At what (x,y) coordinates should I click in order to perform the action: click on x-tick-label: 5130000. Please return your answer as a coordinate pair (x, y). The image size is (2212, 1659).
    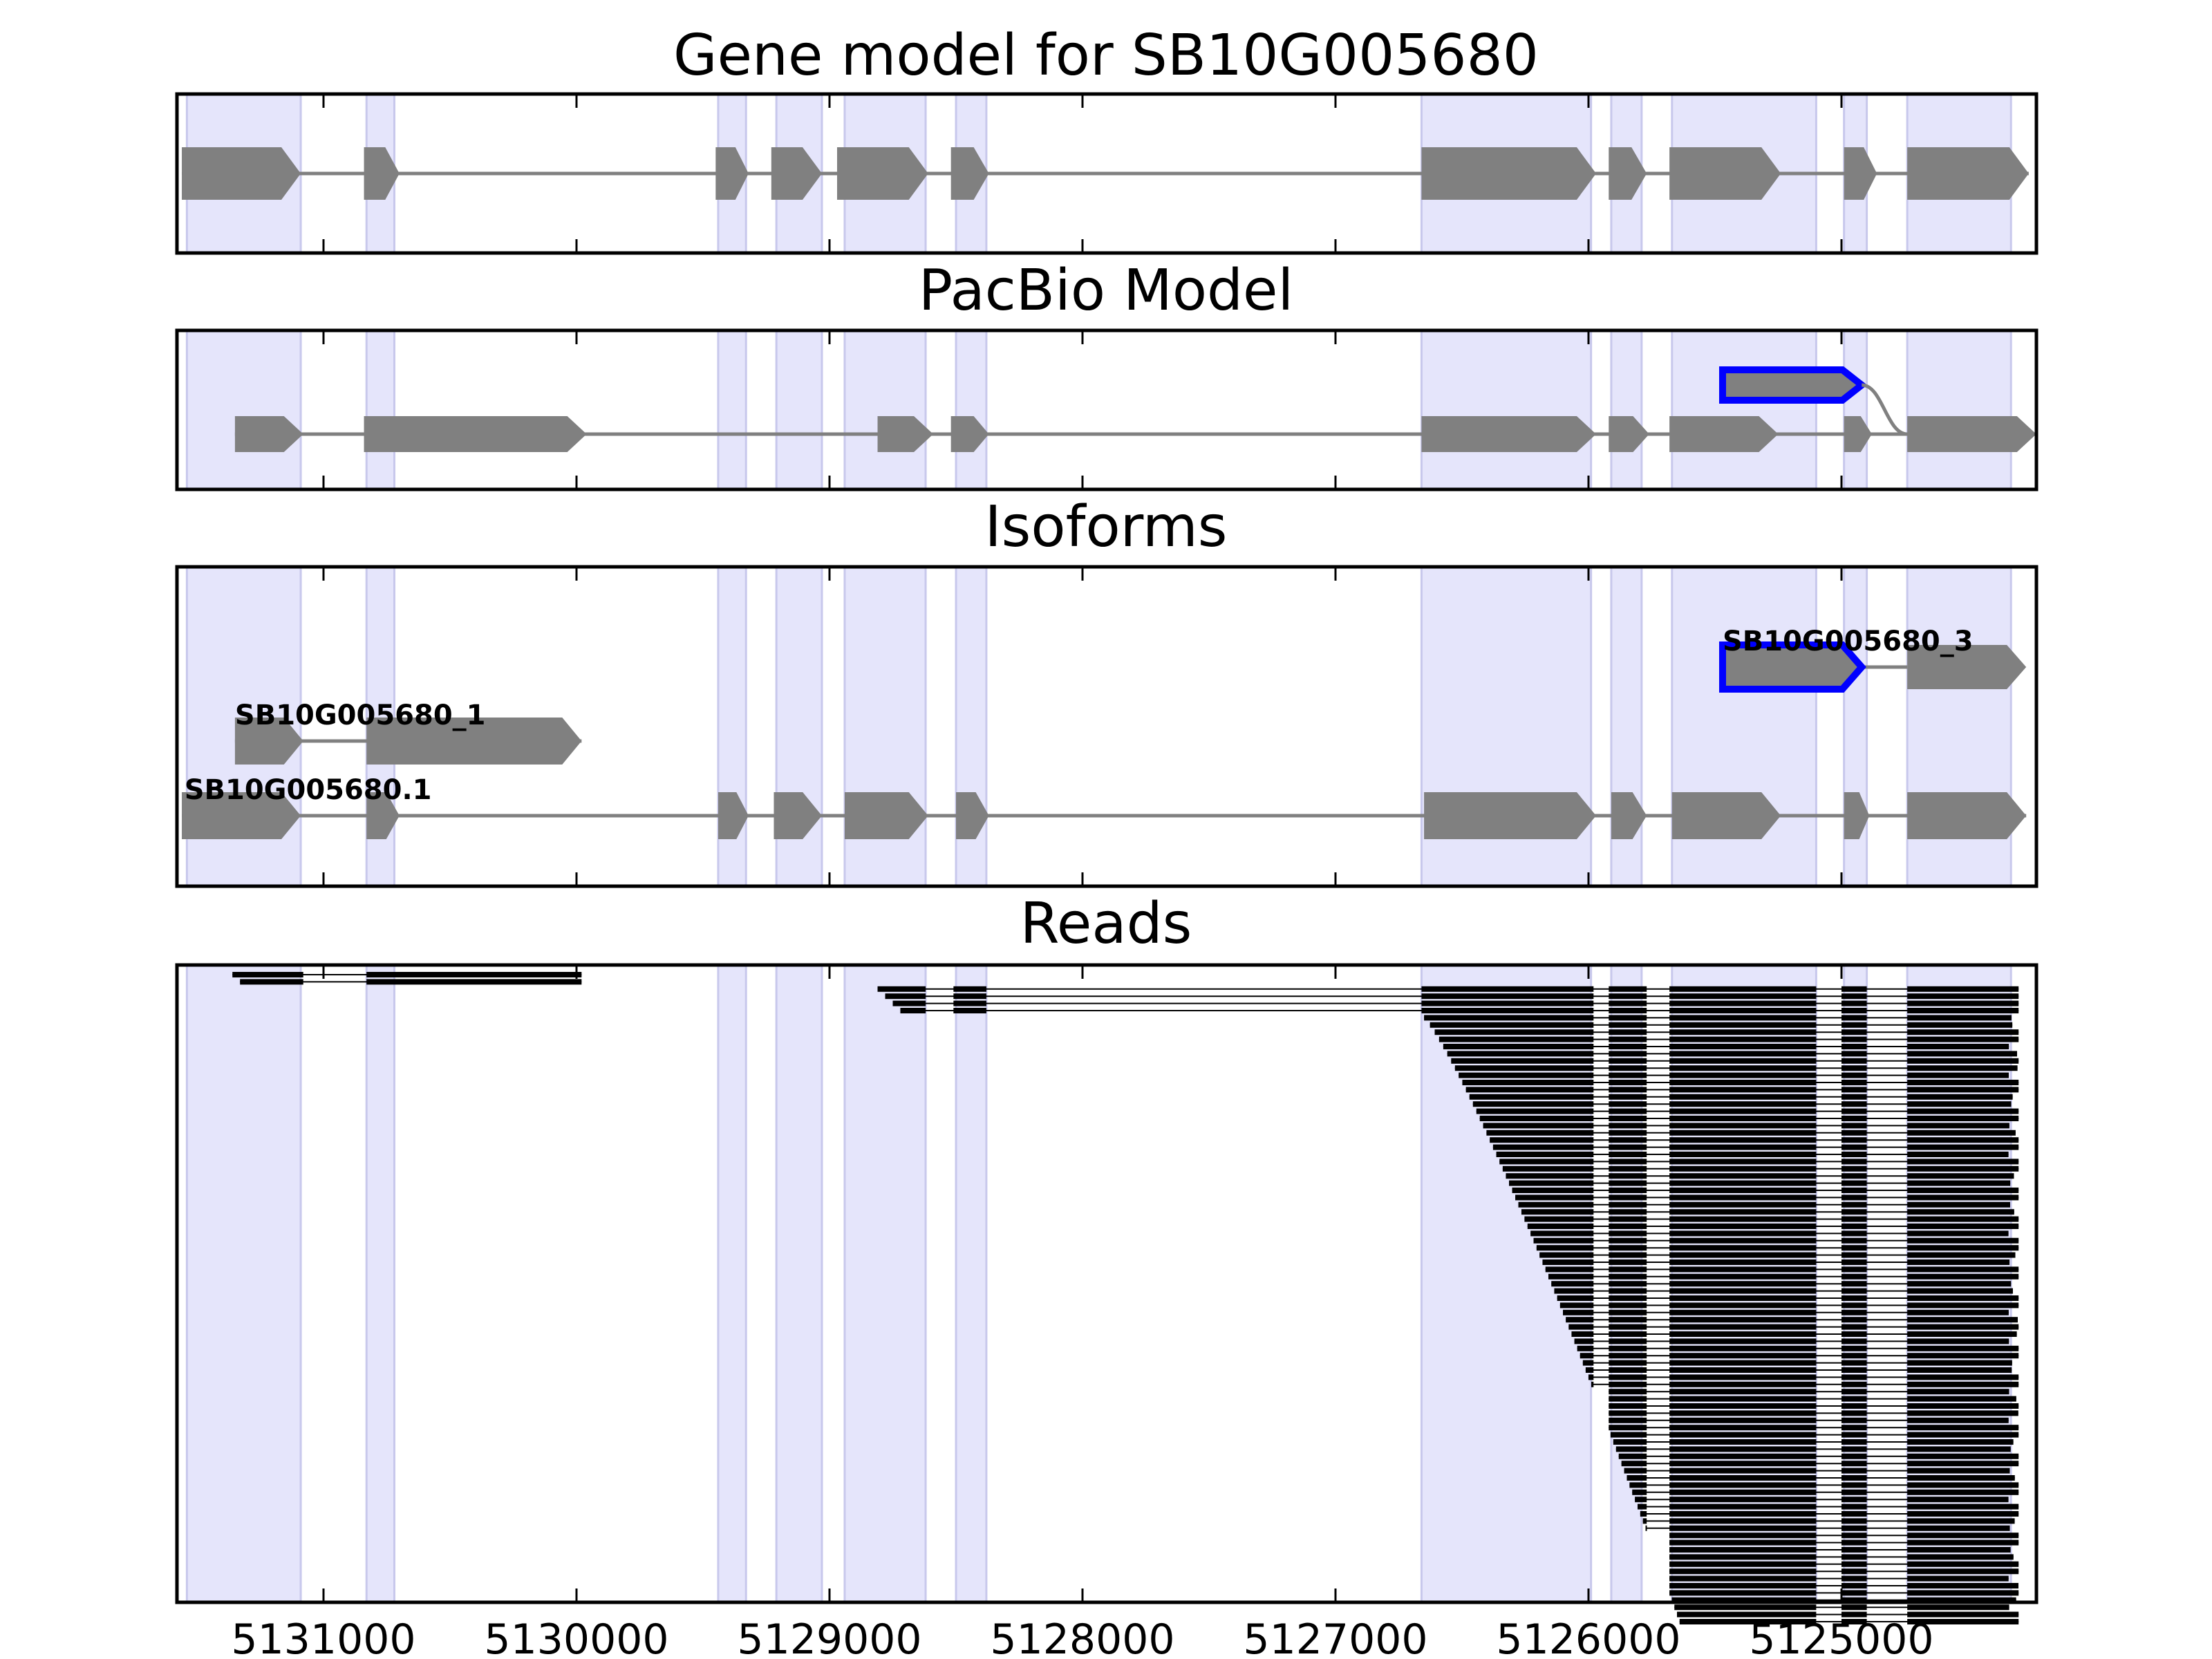
    Looking at the image, I should click on (576, 1637).